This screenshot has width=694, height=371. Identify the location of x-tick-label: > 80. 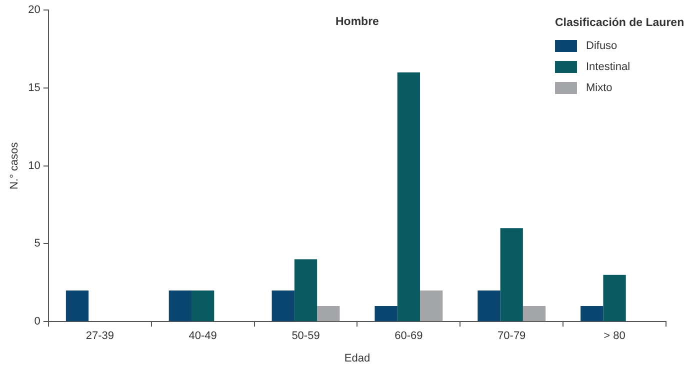
(615, 336).